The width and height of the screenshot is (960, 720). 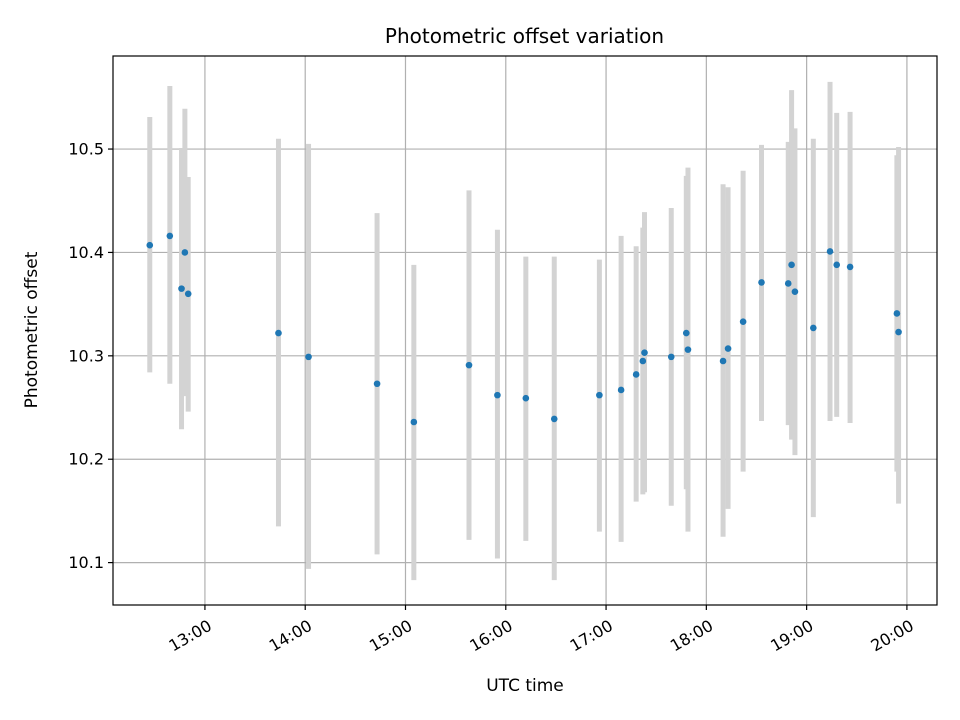 What do you see at coordinates (86, 562) in the screenshot?
I see `y-tick-label: 10.1` at bounding box center [86, 562].